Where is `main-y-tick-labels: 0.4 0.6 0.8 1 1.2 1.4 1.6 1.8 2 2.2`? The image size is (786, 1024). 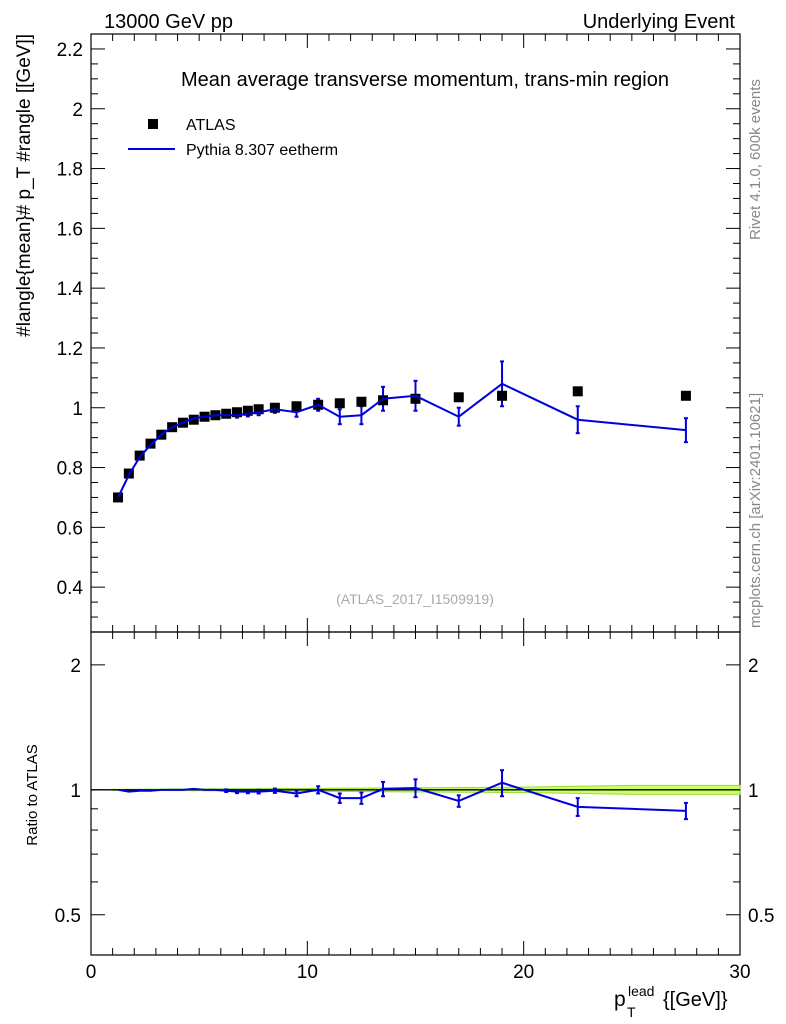
main-y-tick-labels: 0.4 0.6 0.8 1 1.2 1.4 1.6 1.8 2 2.2 is located at coordinates (70, 319).